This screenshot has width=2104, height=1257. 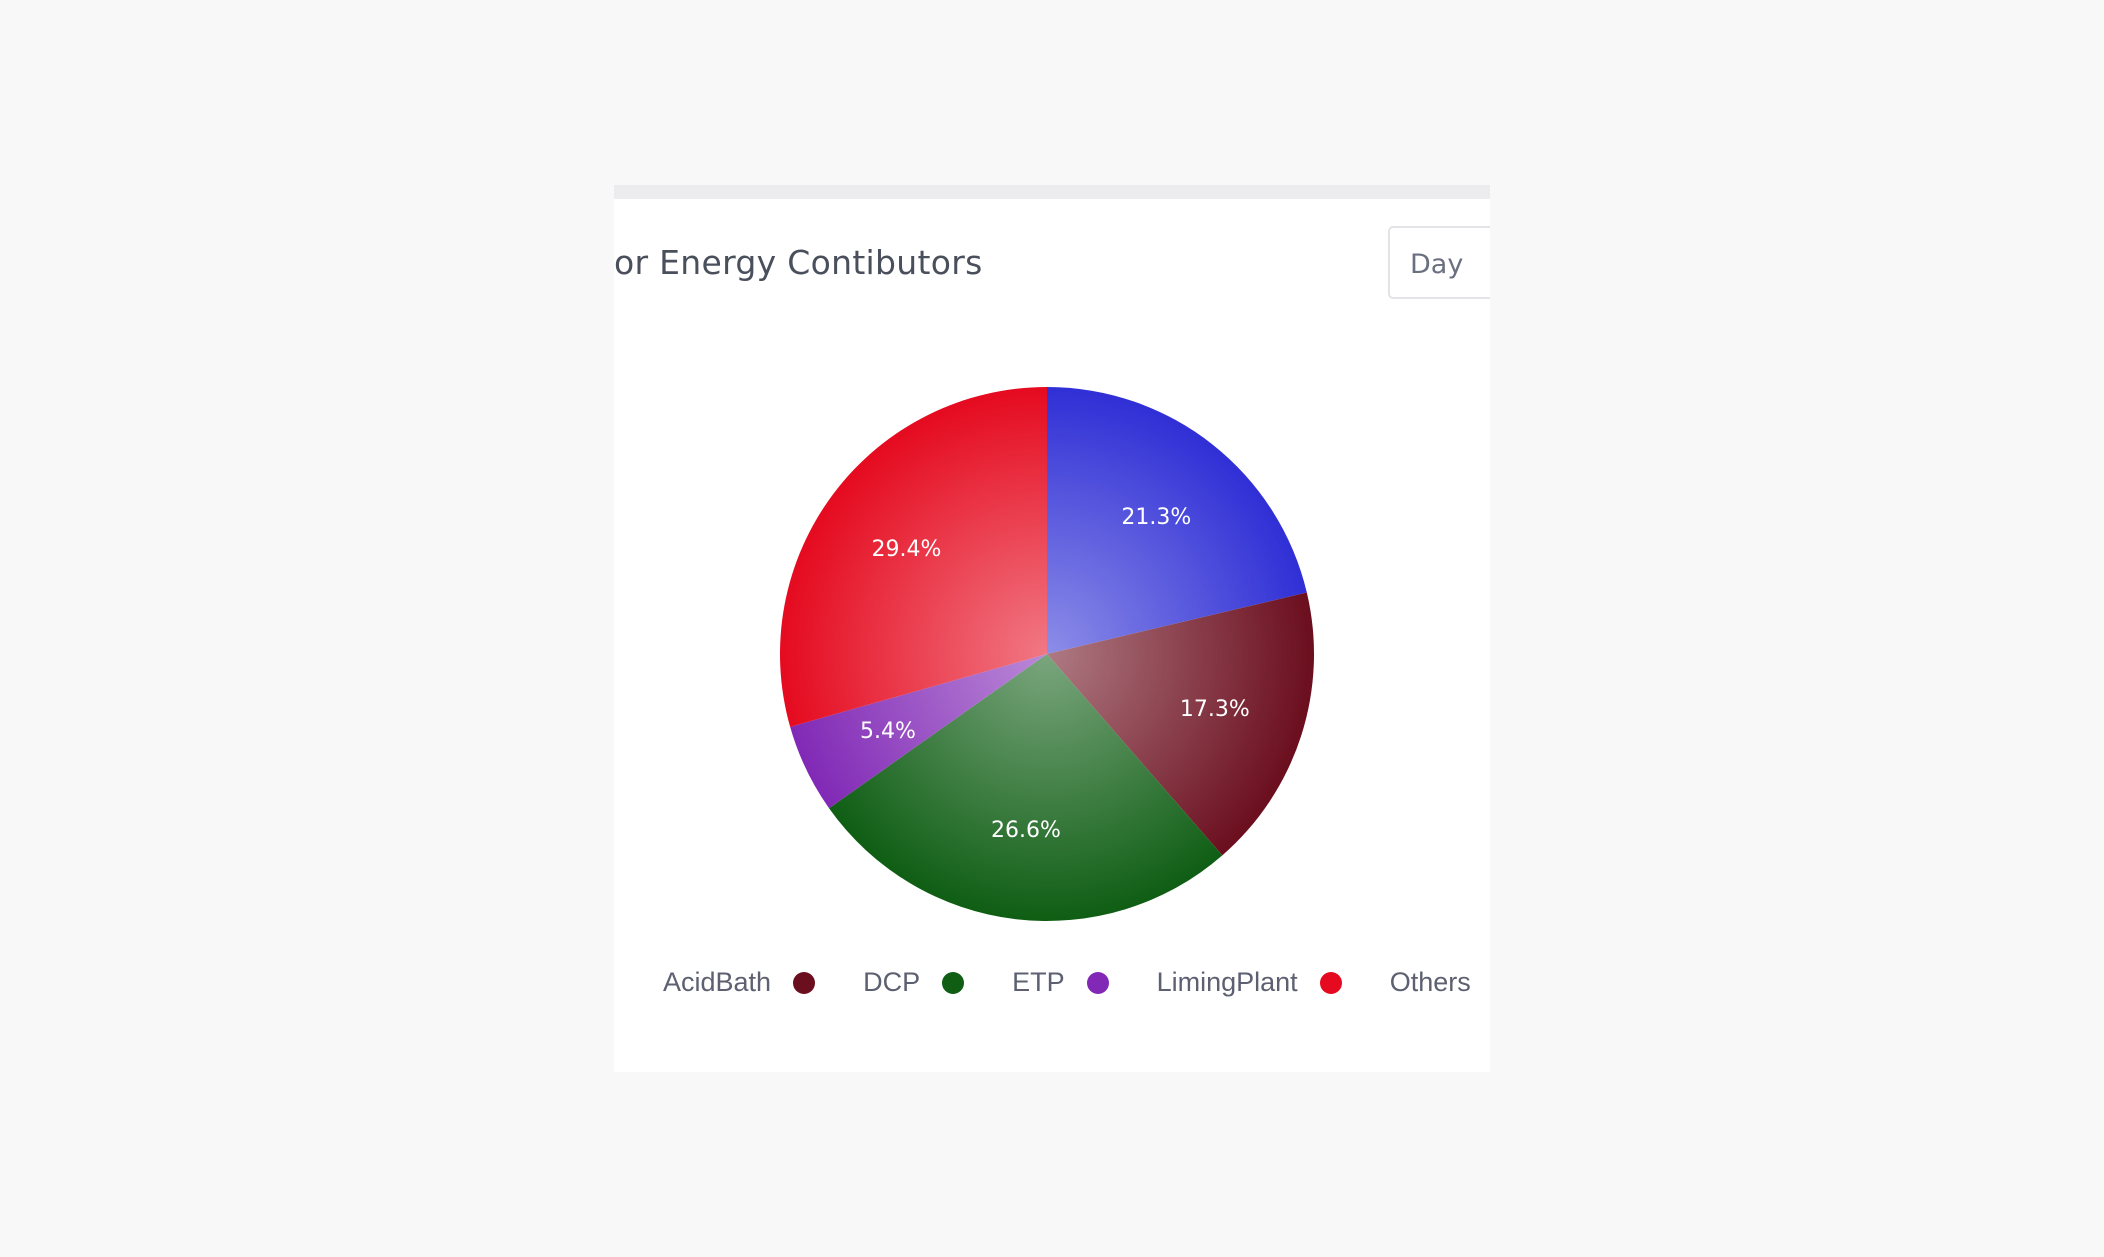 I want to click on legend-label: DCP, so click(x=892, y=982).